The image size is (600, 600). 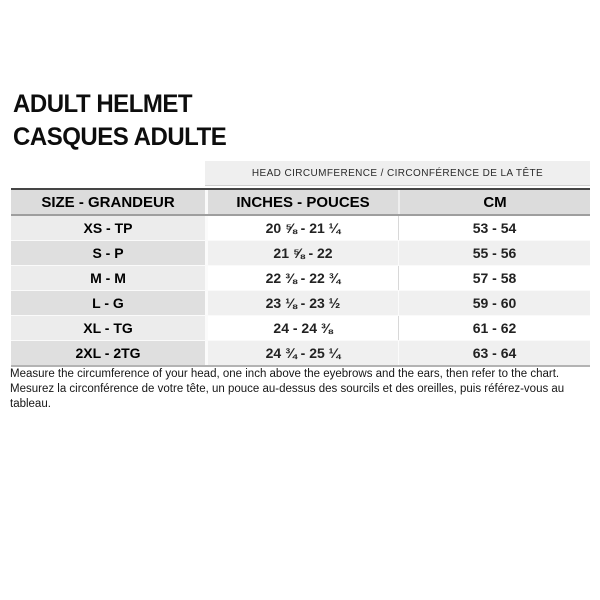 What do you see at coordinates (494, 202) in the screenshot?
I see `column-header-cm: CM` at bounding box center [494, 202].